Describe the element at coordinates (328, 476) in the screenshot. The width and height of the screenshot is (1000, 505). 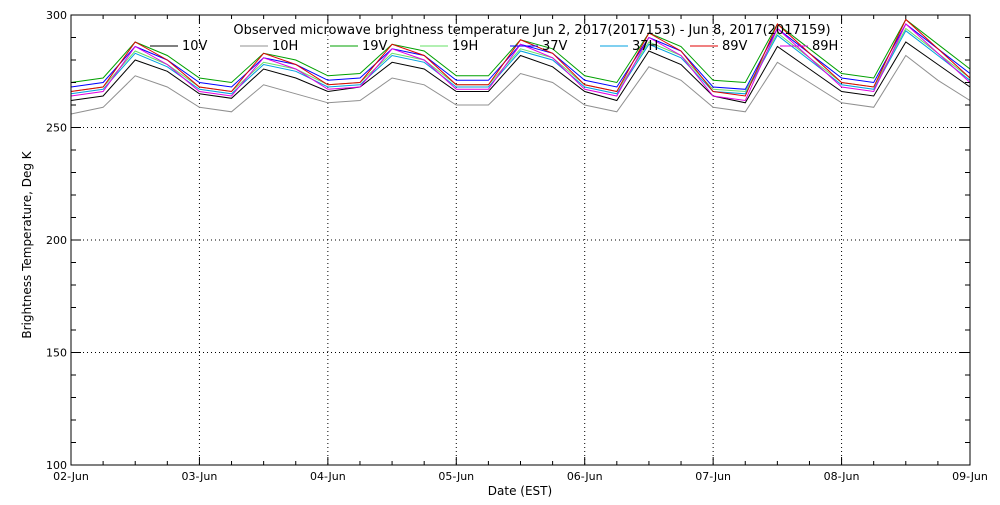
I see `x-tick-label: 04-Jun` at that location.